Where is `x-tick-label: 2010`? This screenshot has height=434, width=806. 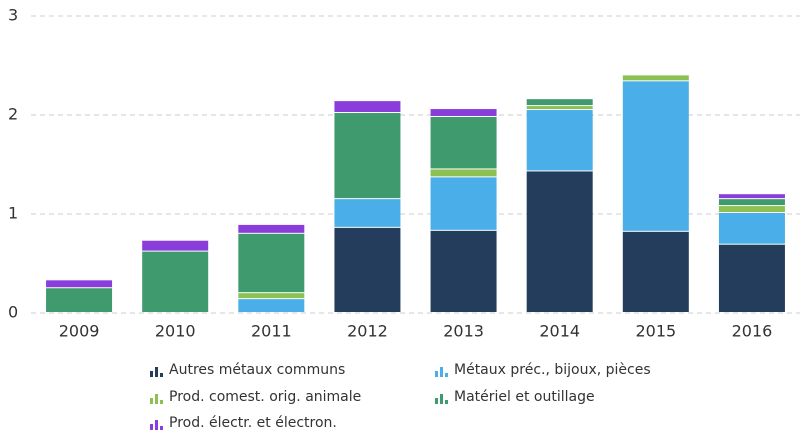 x-tick-label: 2010 is located at coordinates (175, 331).